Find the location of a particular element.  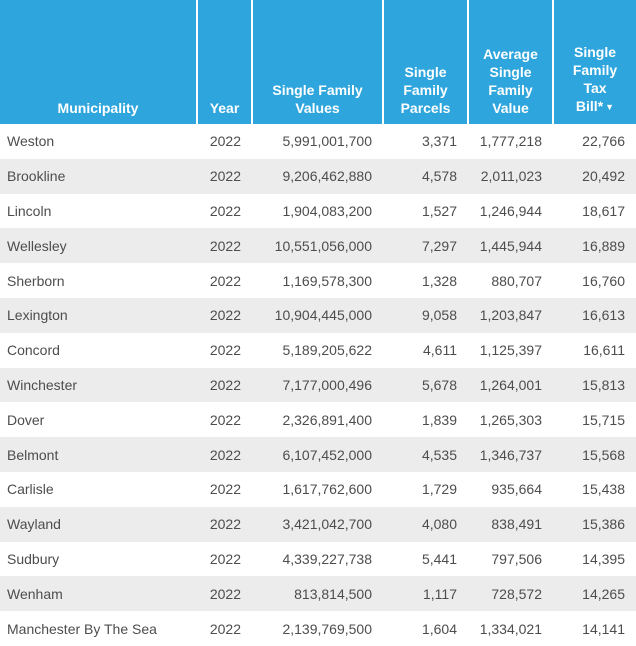

cell-single-family-parcels: 1,117 is located at coordinates (440, 593).